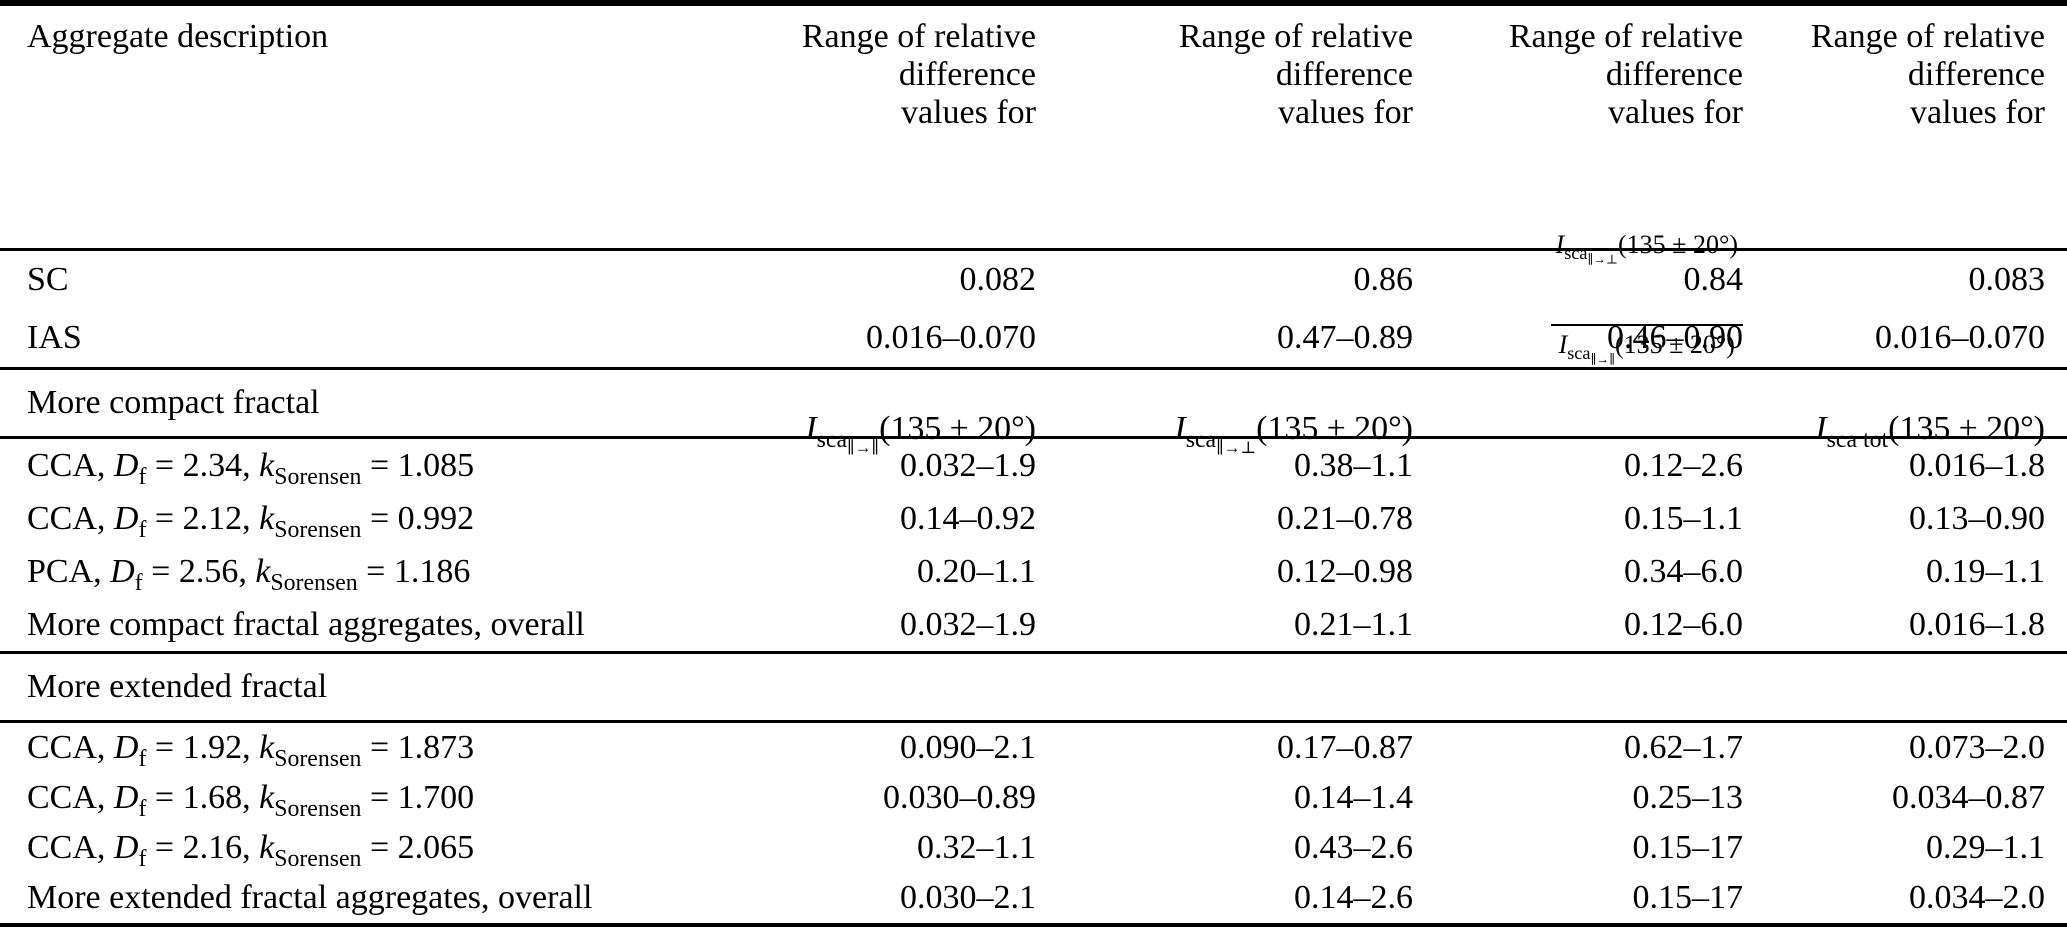  I want to click on value-cell: 0.016–1.8, so click(1977, 624).